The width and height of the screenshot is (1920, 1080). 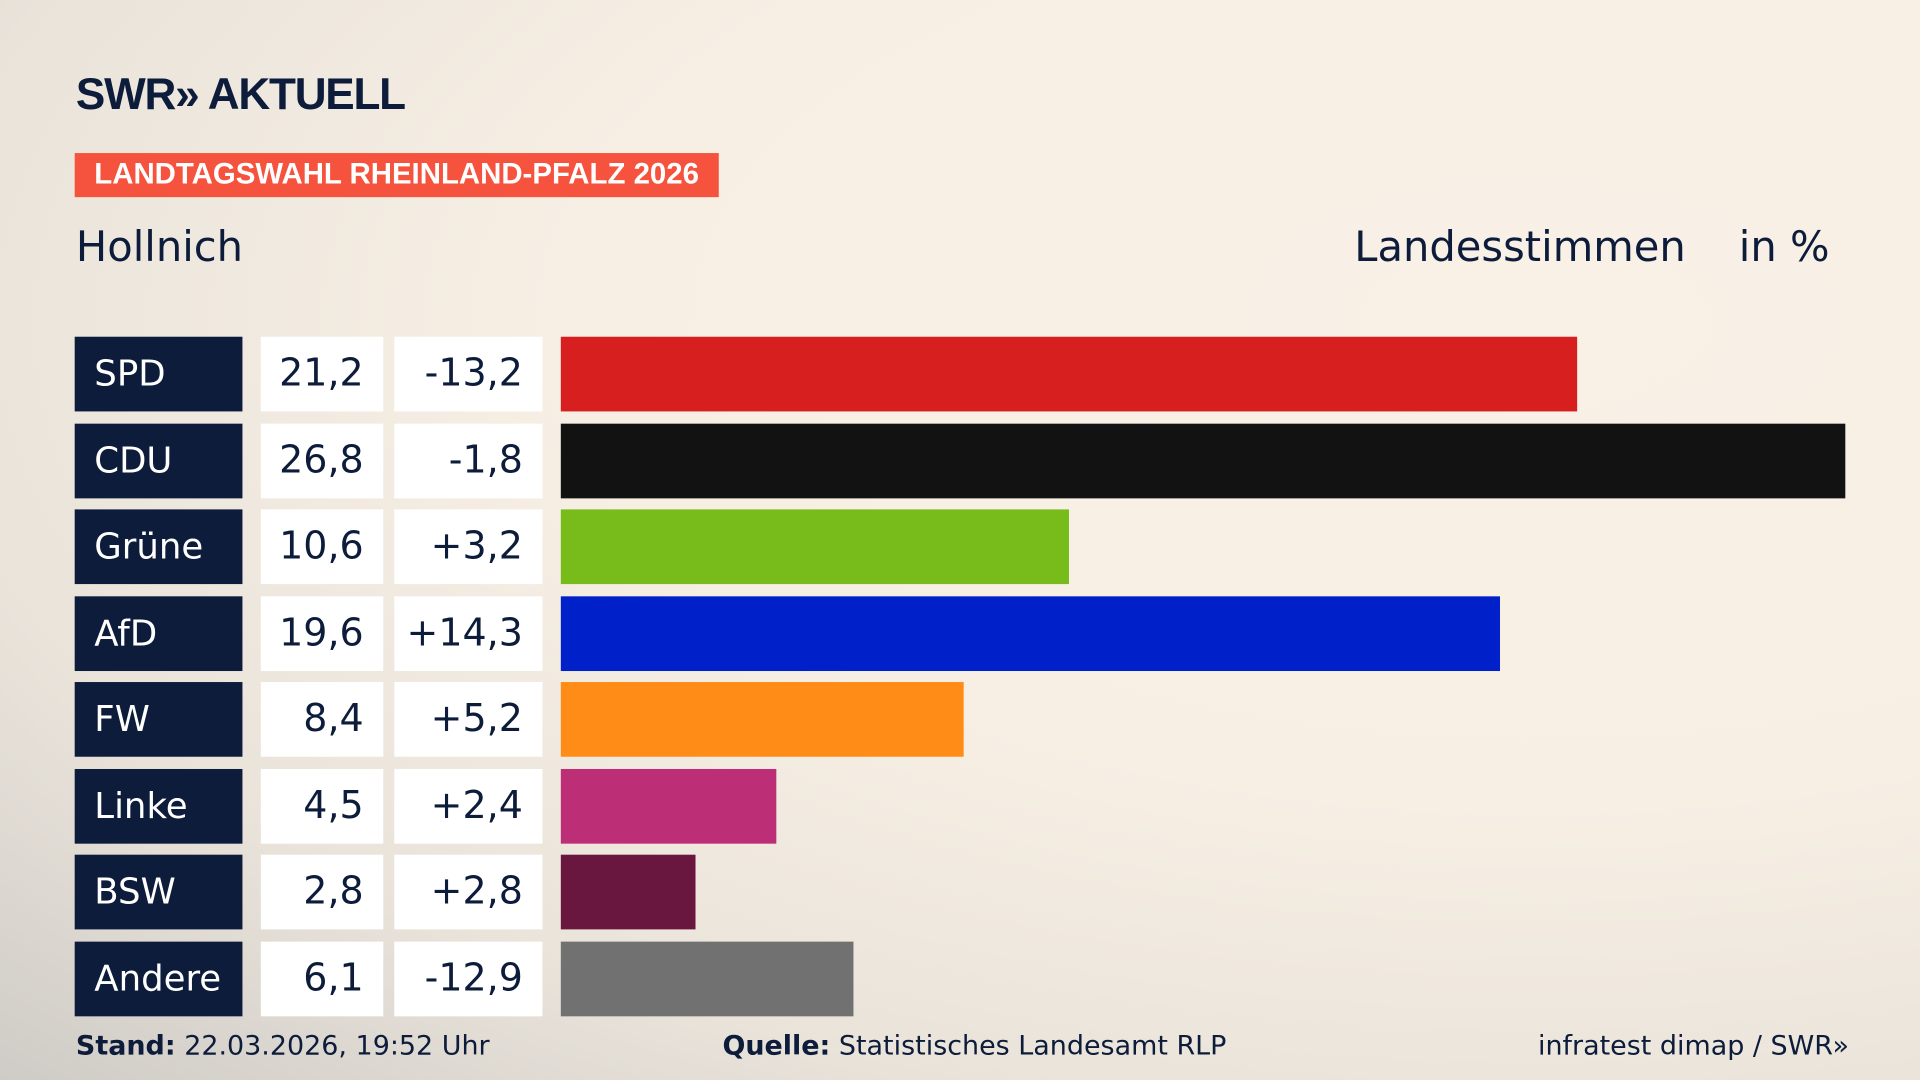 What do you see at coordinates (468, 633) in the screenshot?
I see `change-label: +14,3` at bounding box center [468, 633].